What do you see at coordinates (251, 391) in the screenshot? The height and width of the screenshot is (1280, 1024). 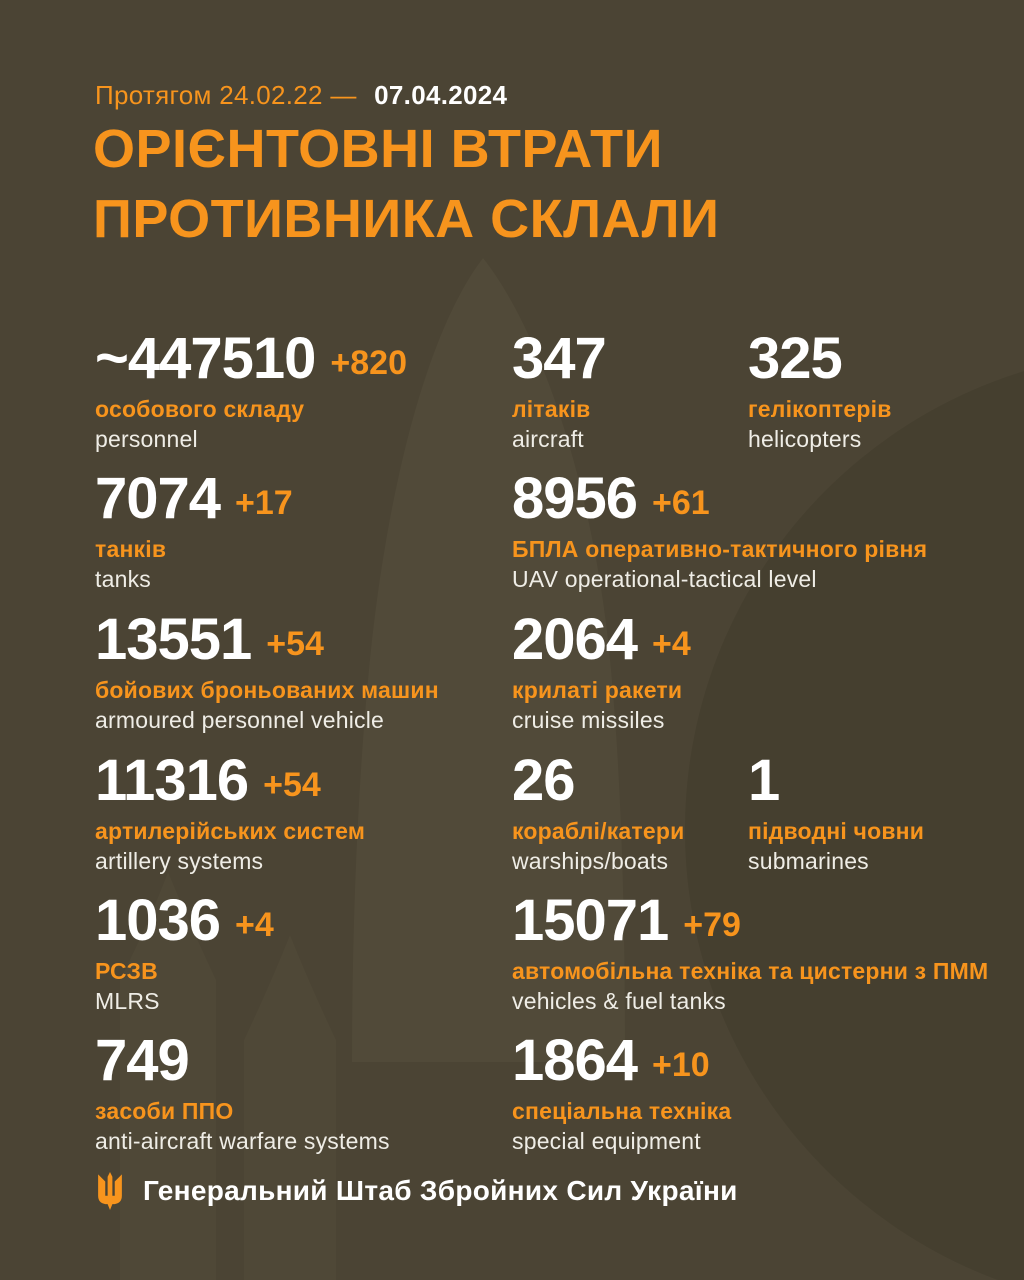 I see `stat-personnel: ~447510 +820 особового складу personnel` at bounding box center [251, 391].